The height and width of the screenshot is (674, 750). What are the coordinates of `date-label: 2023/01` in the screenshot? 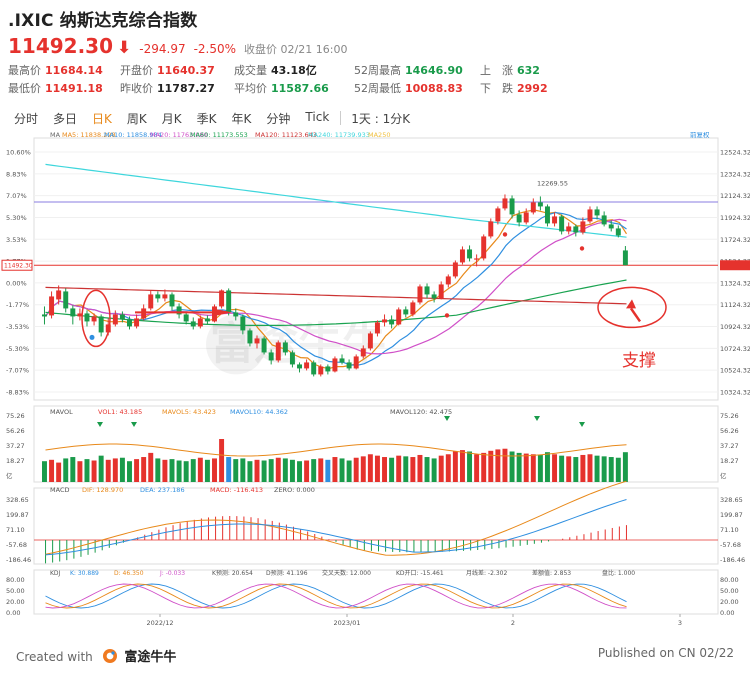 It's located at (346, 623).